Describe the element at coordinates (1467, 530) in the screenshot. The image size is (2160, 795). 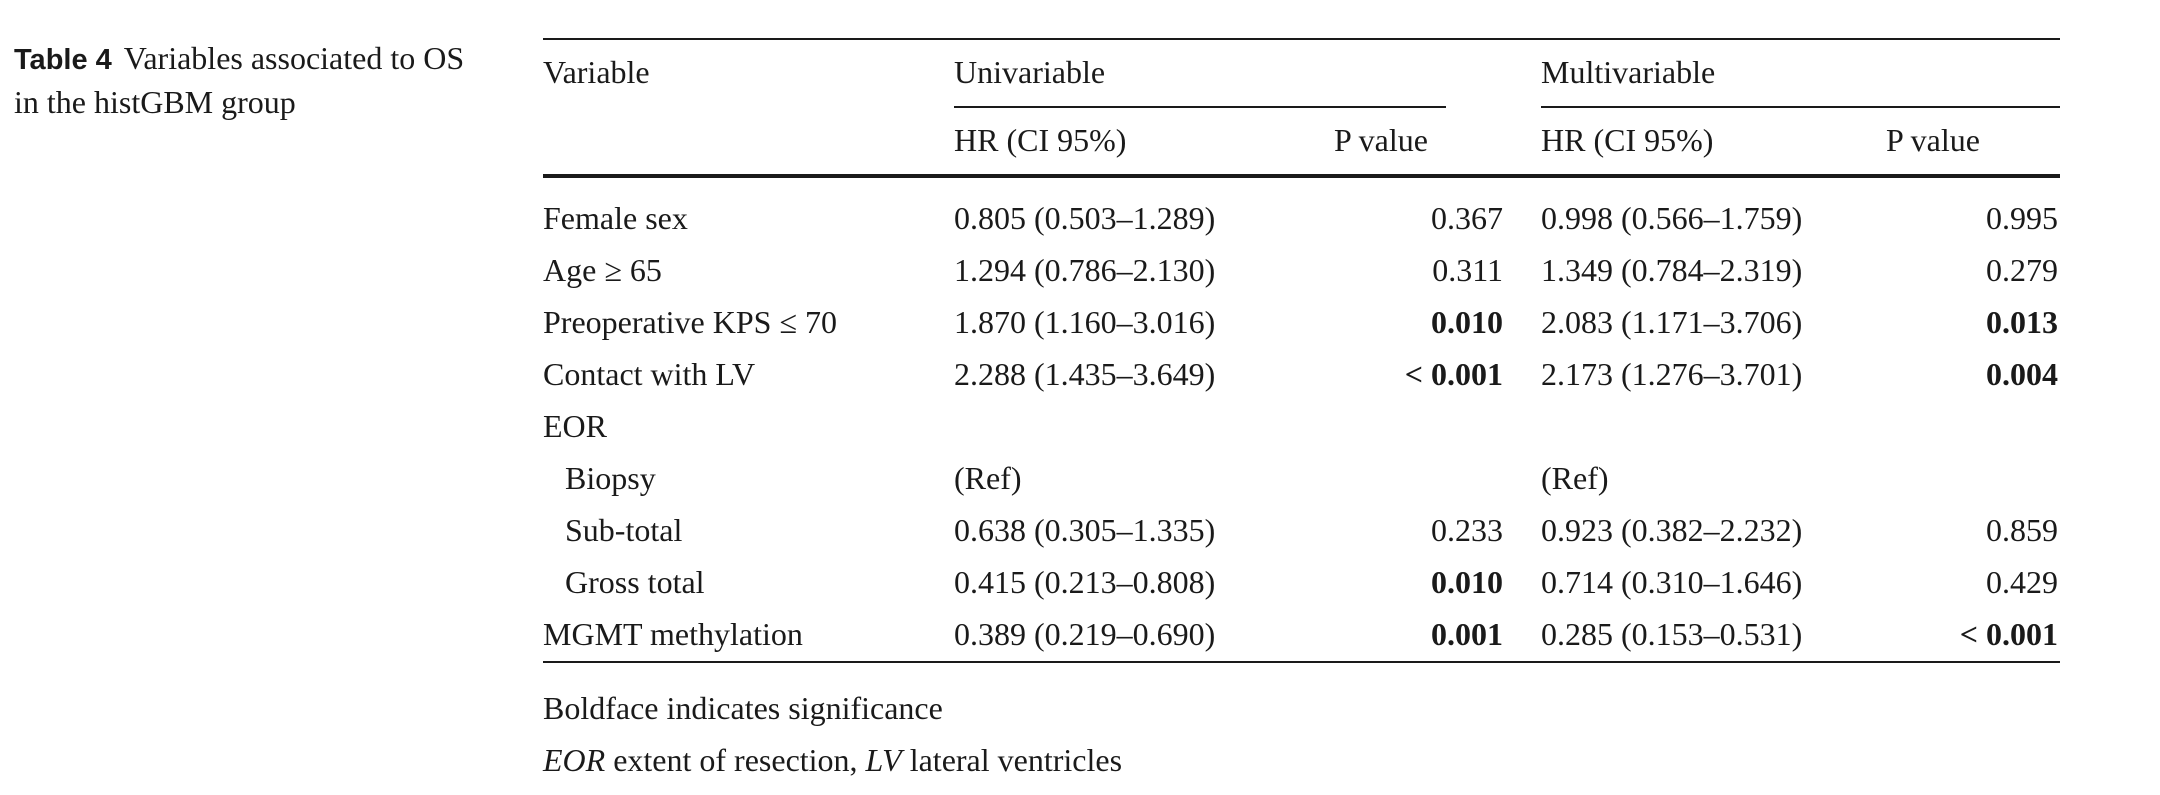
I see `cell-uni-pvalue: 0.233` at that location.